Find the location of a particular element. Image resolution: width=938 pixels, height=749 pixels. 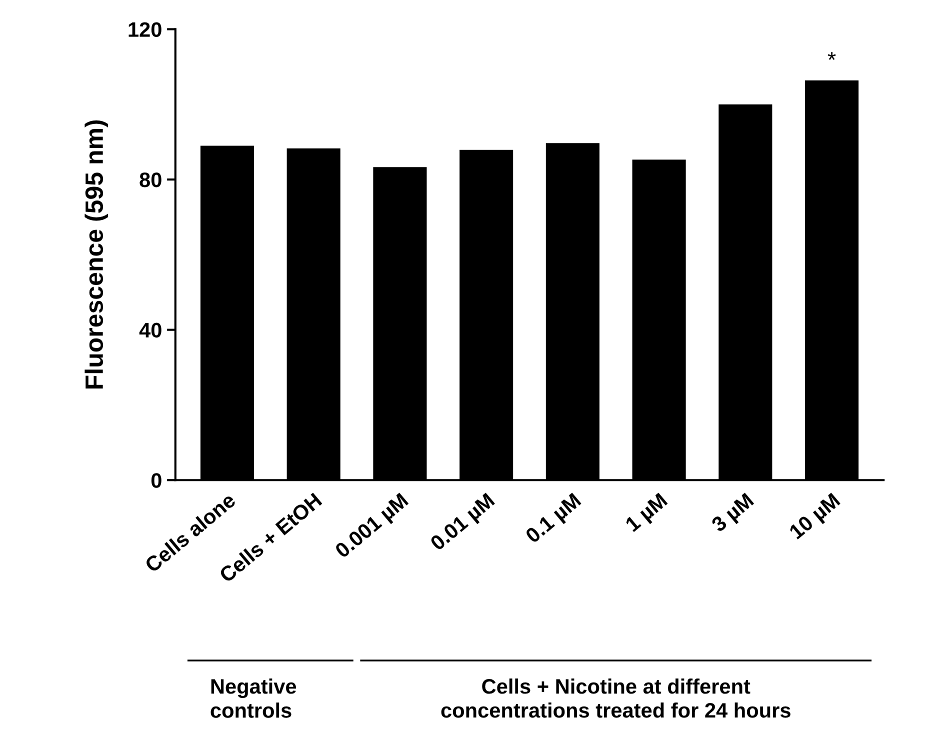

y-tick-label: 0 is located at coordinates (156, 480).